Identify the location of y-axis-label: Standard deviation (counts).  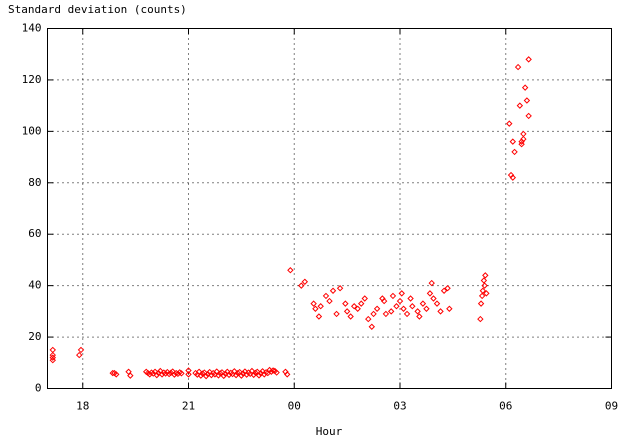
(97, 9).